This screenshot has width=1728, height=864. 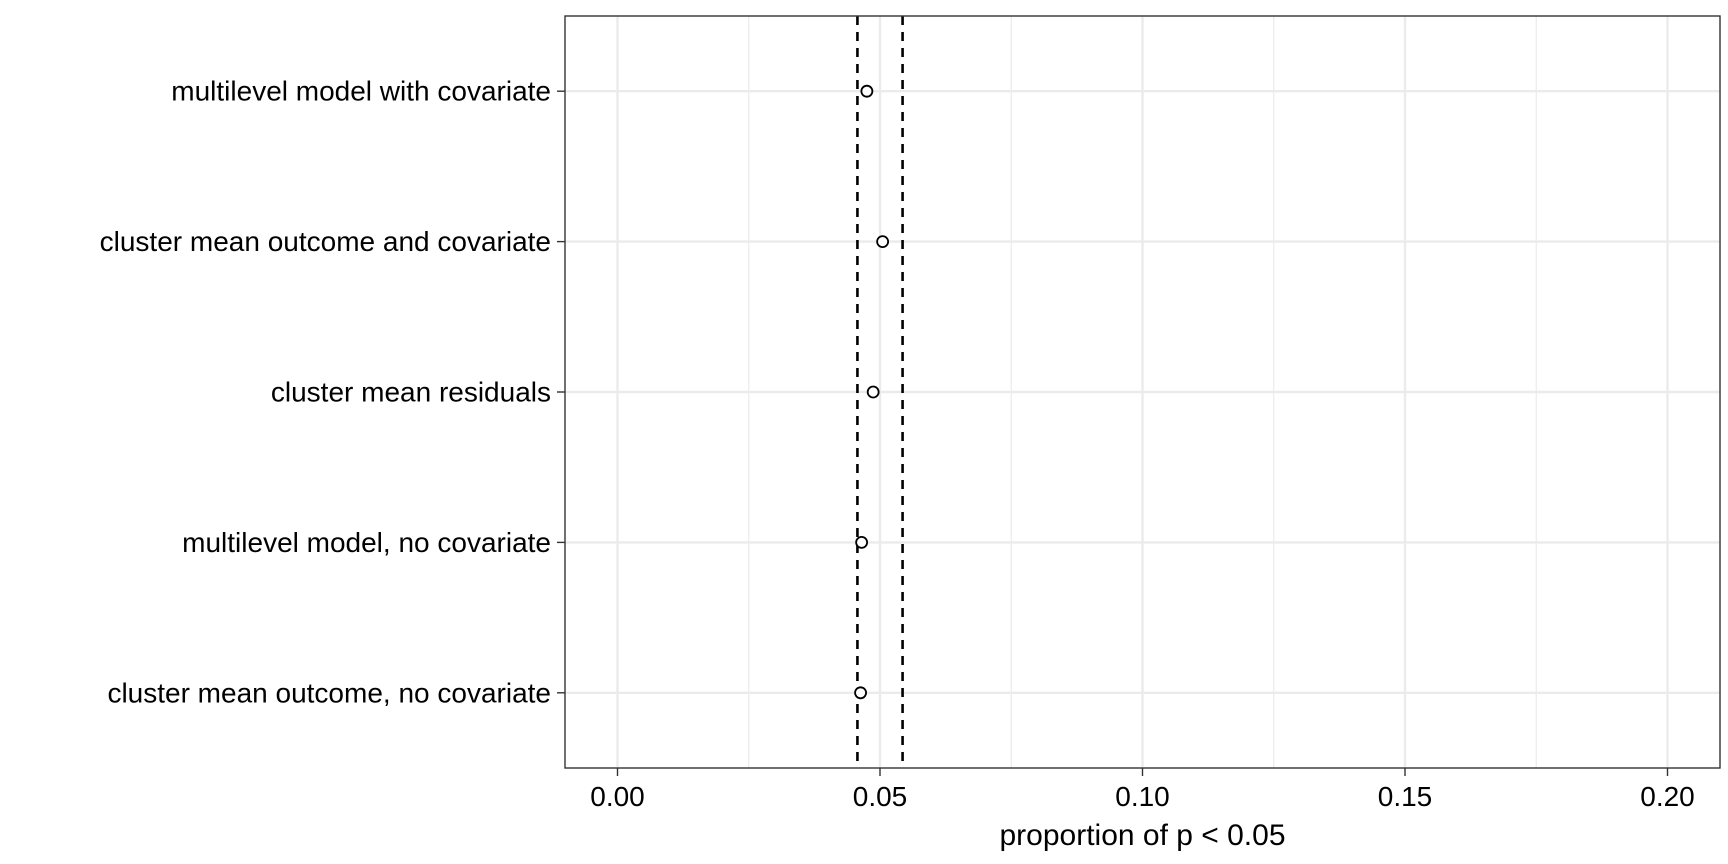 I want to click on x-tick-label: 0.20, so click(x=1667, y=796).